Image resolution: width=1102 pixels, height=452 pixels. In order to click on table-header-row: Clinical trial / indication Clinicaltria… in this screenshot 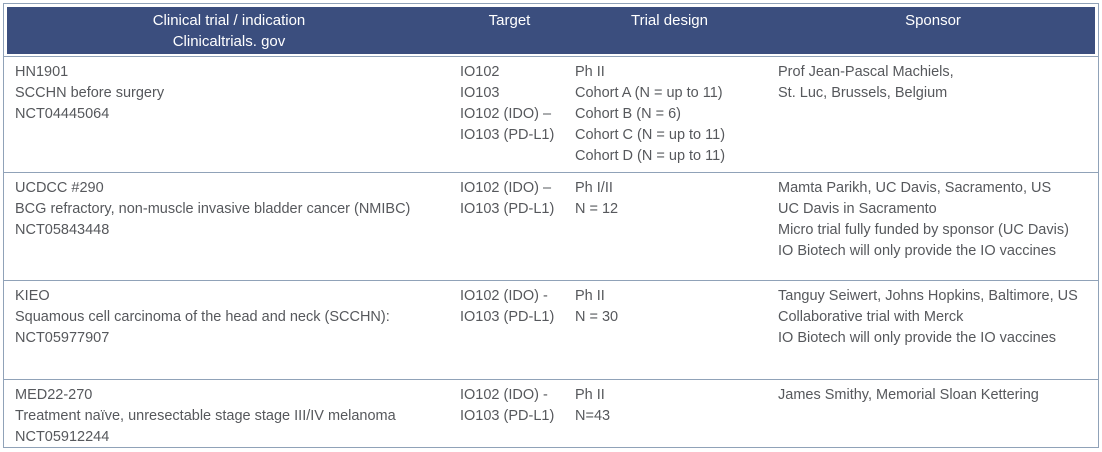, I will do `click(551, 30)`.